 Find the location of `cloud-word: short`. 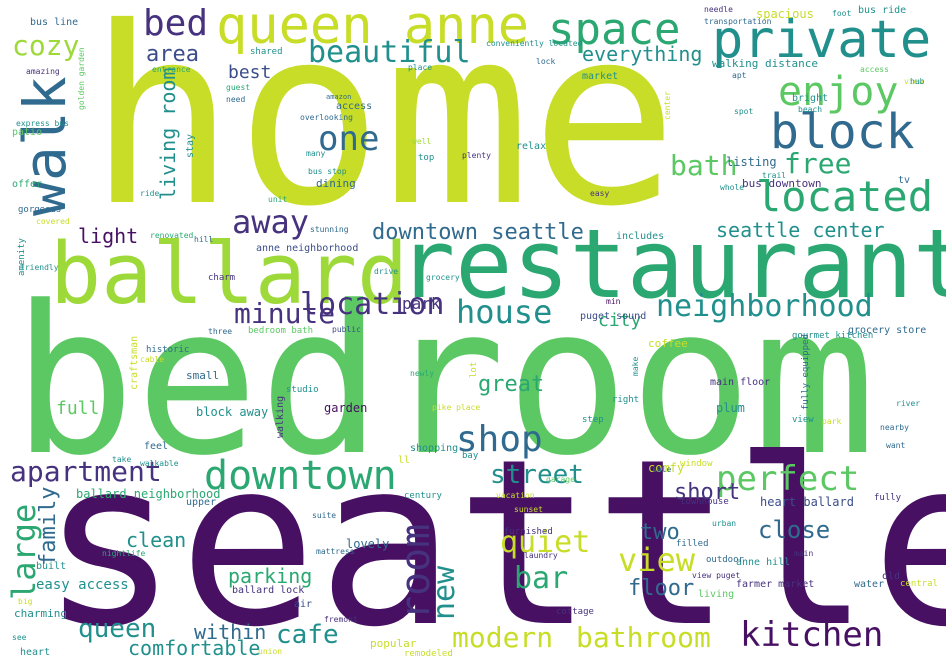

cloud-word: short is located at coordinates (707, 492).